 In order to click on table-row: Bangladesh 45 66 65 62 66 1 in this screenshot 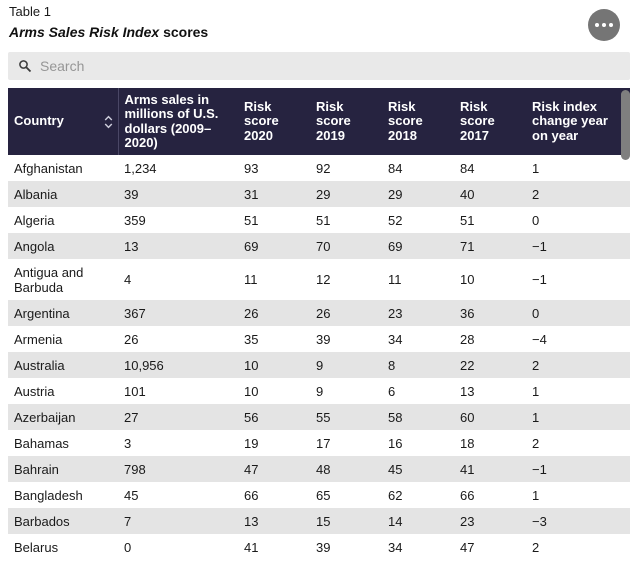, I will do `click(319, 495)`.